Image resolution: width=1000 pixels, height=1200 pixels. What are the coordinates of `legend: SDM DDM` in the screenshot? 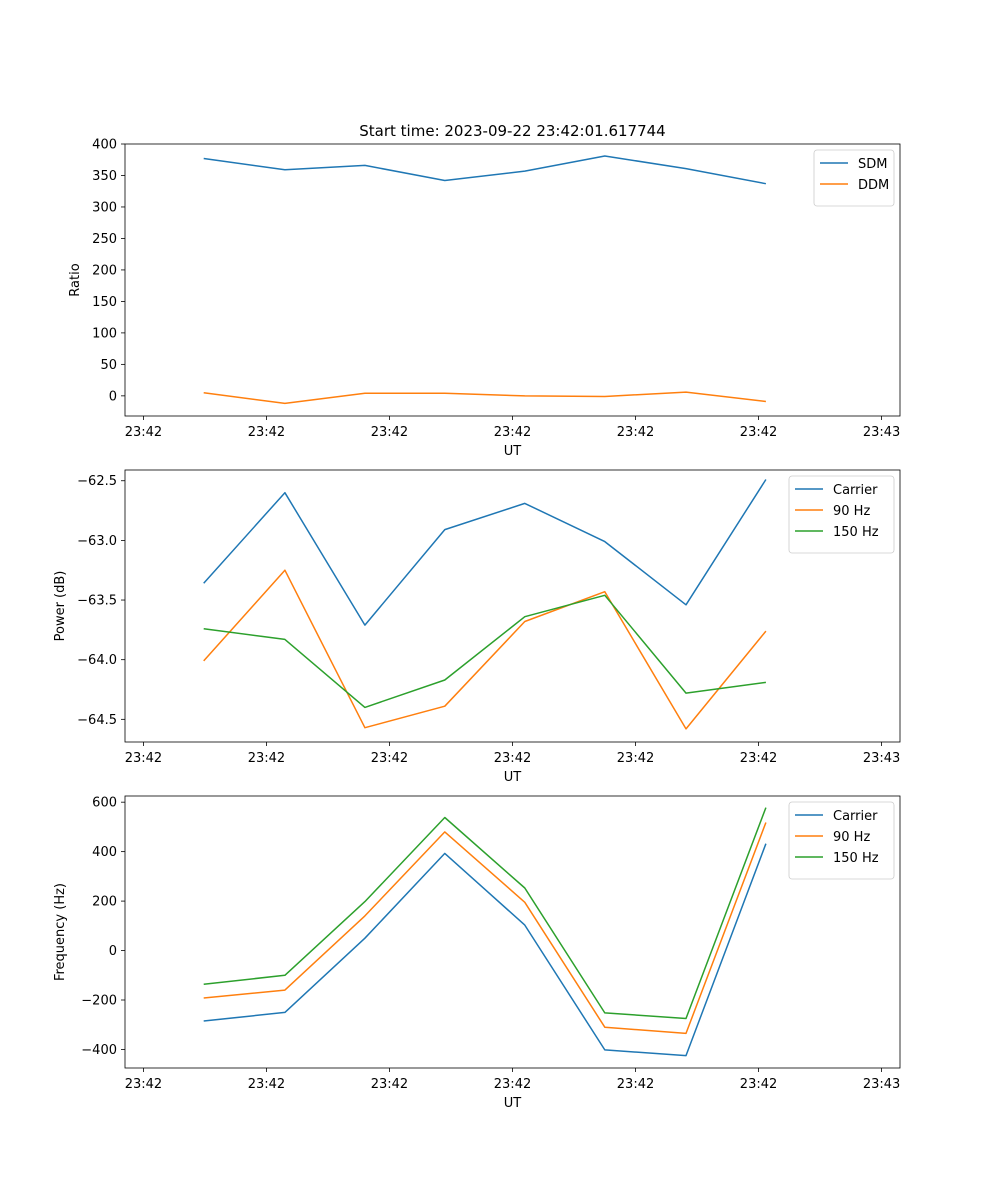 It's located at (854, 178).